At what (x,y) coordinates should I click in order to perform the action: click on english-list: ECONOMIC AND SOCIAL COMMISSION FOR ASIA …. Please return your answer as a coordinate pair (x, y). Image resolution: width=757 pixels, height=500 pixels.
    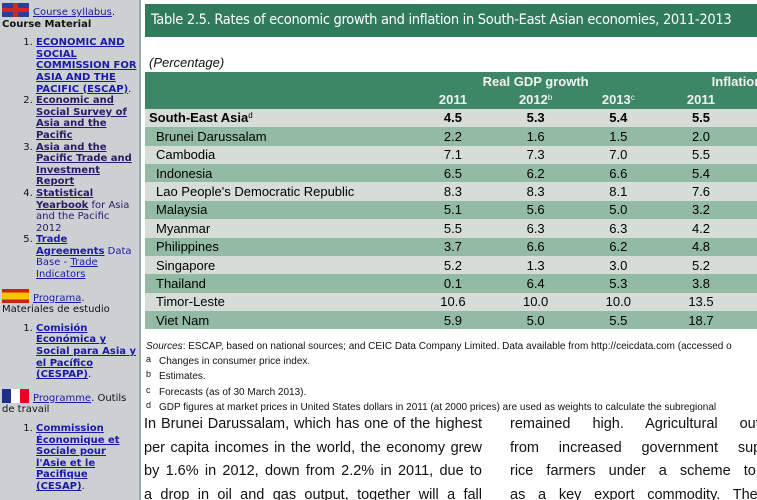
    Looking at the image, I should click on (69, 158).